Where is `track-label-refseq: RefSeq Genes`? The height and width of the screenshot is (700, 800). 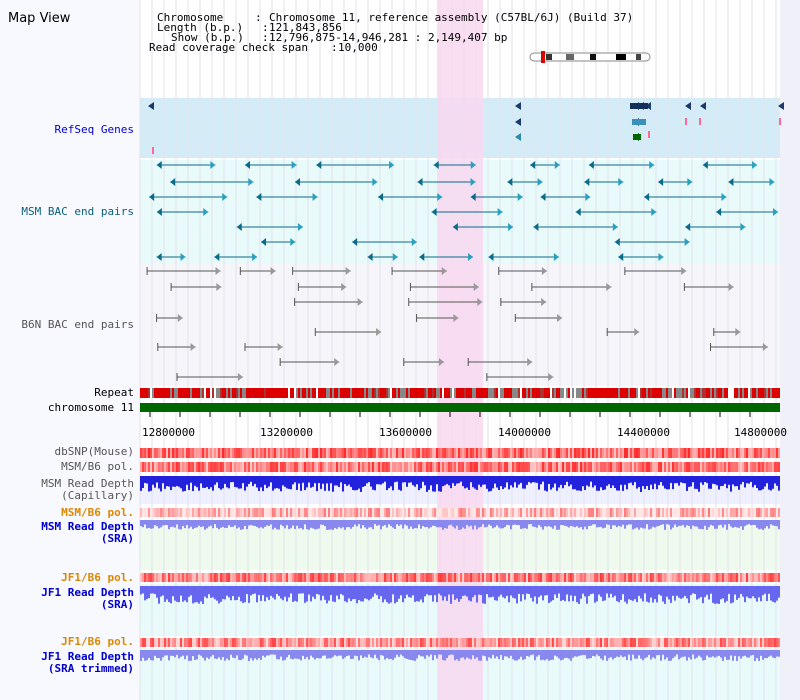 track-label-refseq: RefSeq Genes is located at coordinates (94, 129).